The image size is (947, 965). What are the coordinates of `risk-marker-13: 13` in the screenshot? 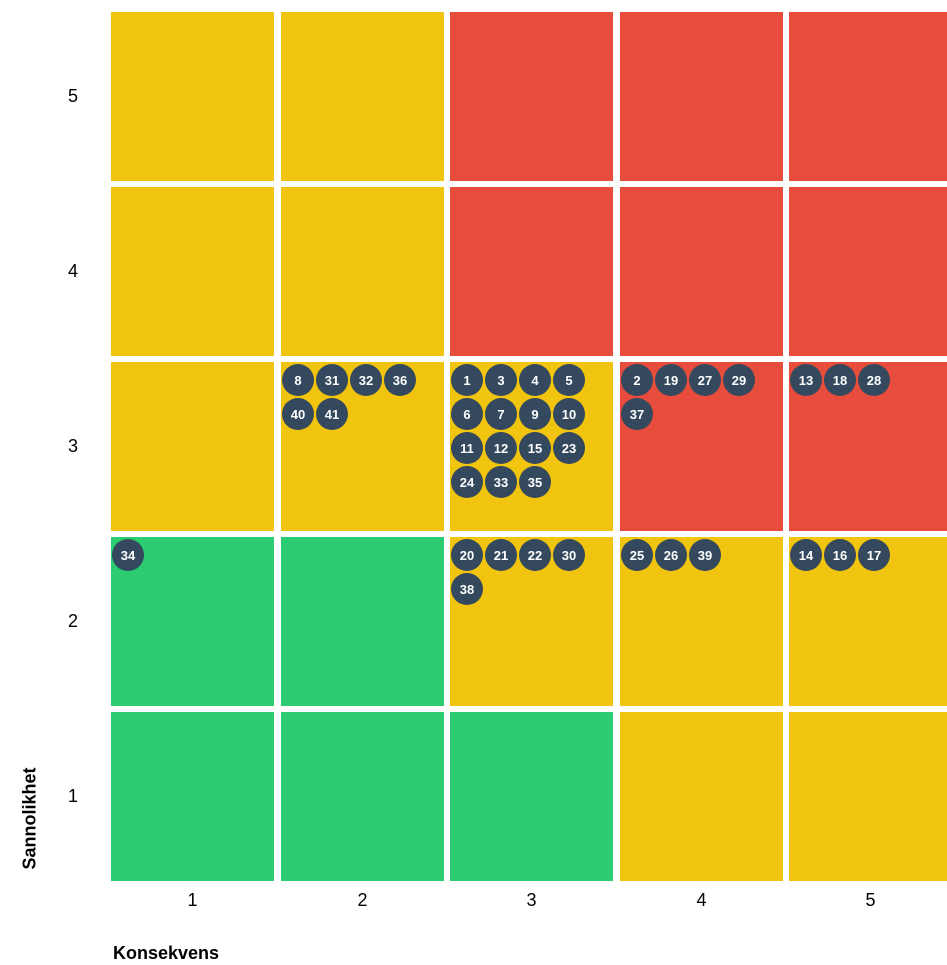 It's located at (806, 380).